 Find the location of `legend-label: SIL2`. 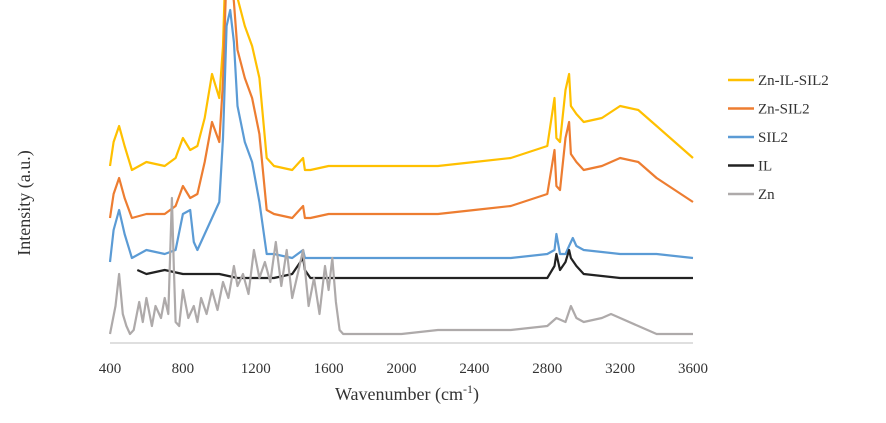

legend-label: SIL2 is located at coordinates (773, 138).